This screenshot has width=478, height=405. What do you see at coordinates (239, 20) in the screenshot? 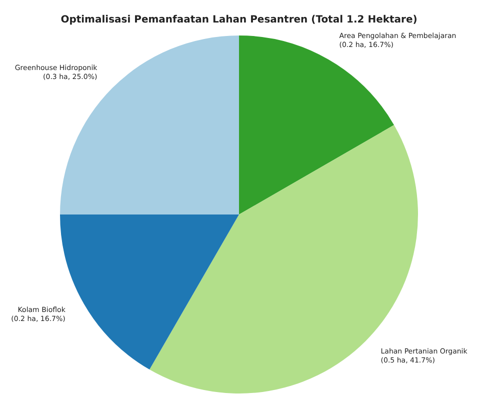
I see `chart-title: Optimalisasi Pemanfaatan Lahan Pesantren (Total 1.2 Hektare)` at bounding box center [239, 20].